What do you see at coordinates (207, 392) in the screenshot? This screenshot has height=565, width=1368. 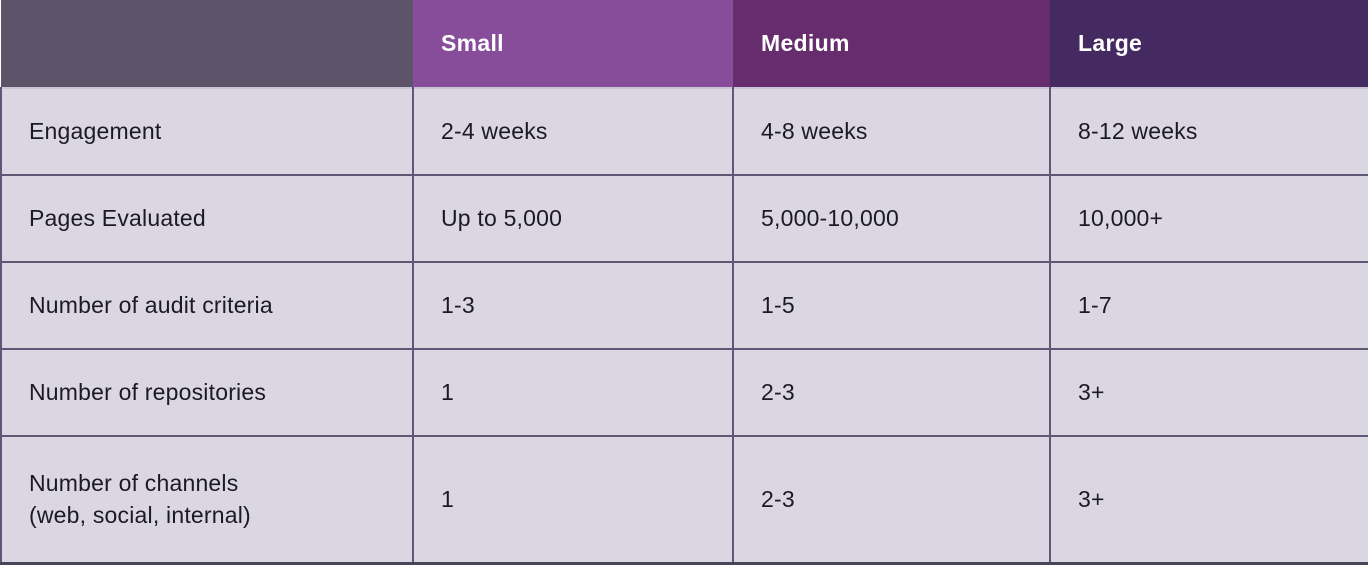 I see `row-header-cell: Number of repositories` at bounding box center [207, 392].